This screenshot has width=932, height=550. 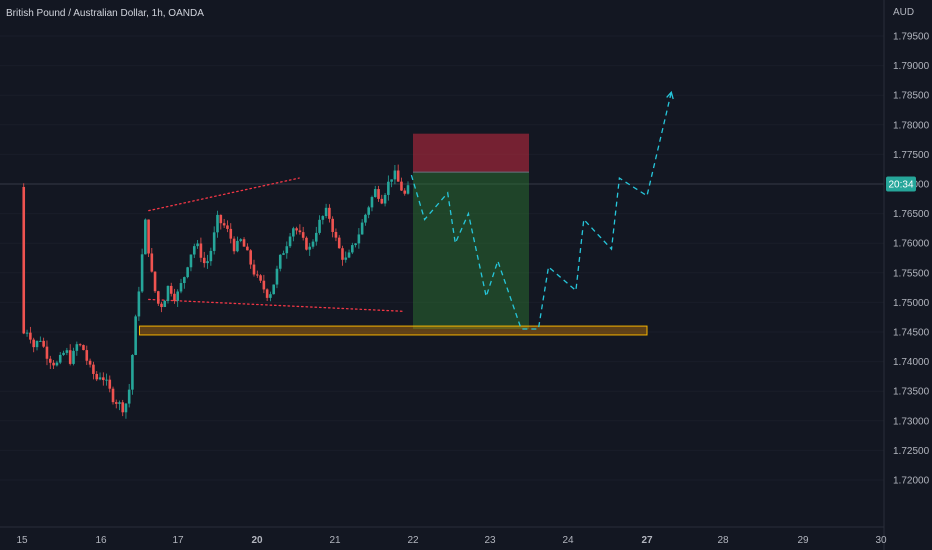 What do you see at coordinates (276, 305) in the screenshot?
I see `wedge-lower-line` at bounding box center [276, 305].